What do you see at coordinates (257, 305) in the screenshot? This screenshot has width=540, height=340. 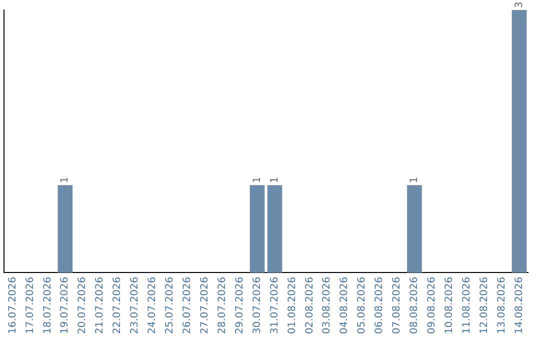 I see `x-tick-label: 30.07.2026` at bounding box center [257, 305].